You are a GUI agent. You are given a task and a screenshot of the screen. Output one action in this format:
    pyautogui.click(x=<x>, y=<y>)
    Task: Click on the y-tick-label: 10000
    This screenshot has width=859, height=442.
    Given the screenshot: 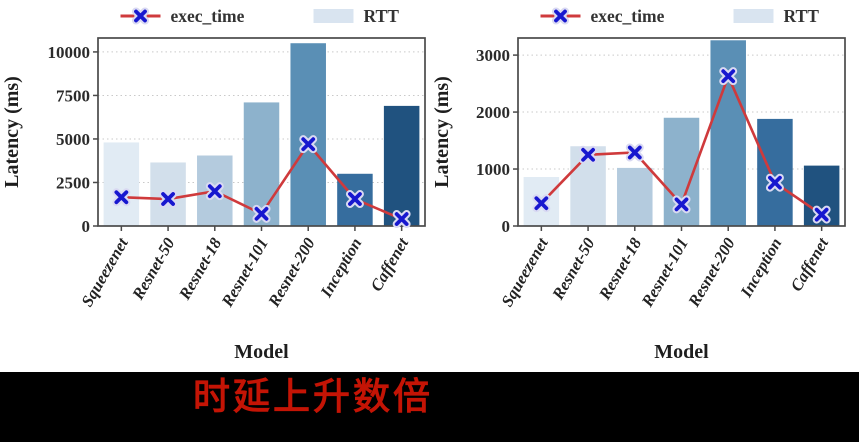 What is the action you would take?
    pyautogui.click(x=69, y=52)
    